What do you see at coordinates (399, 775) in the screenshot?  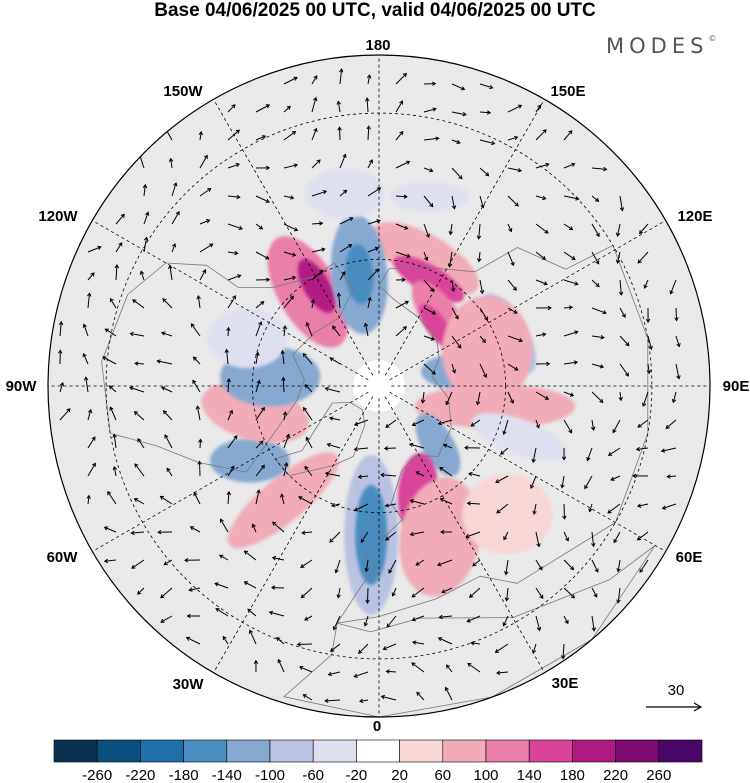 I see `colorbar-tick-label: 20` at bounding box center [399, 775].